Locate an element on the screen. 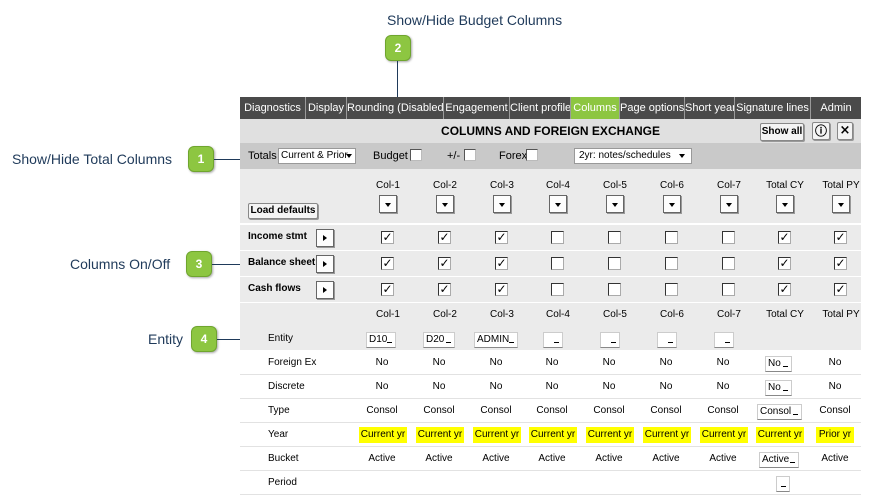 The image size is (872, 500). callout-label-budget: Show/Hide Budget Columns is located at coordinates (475, 20).